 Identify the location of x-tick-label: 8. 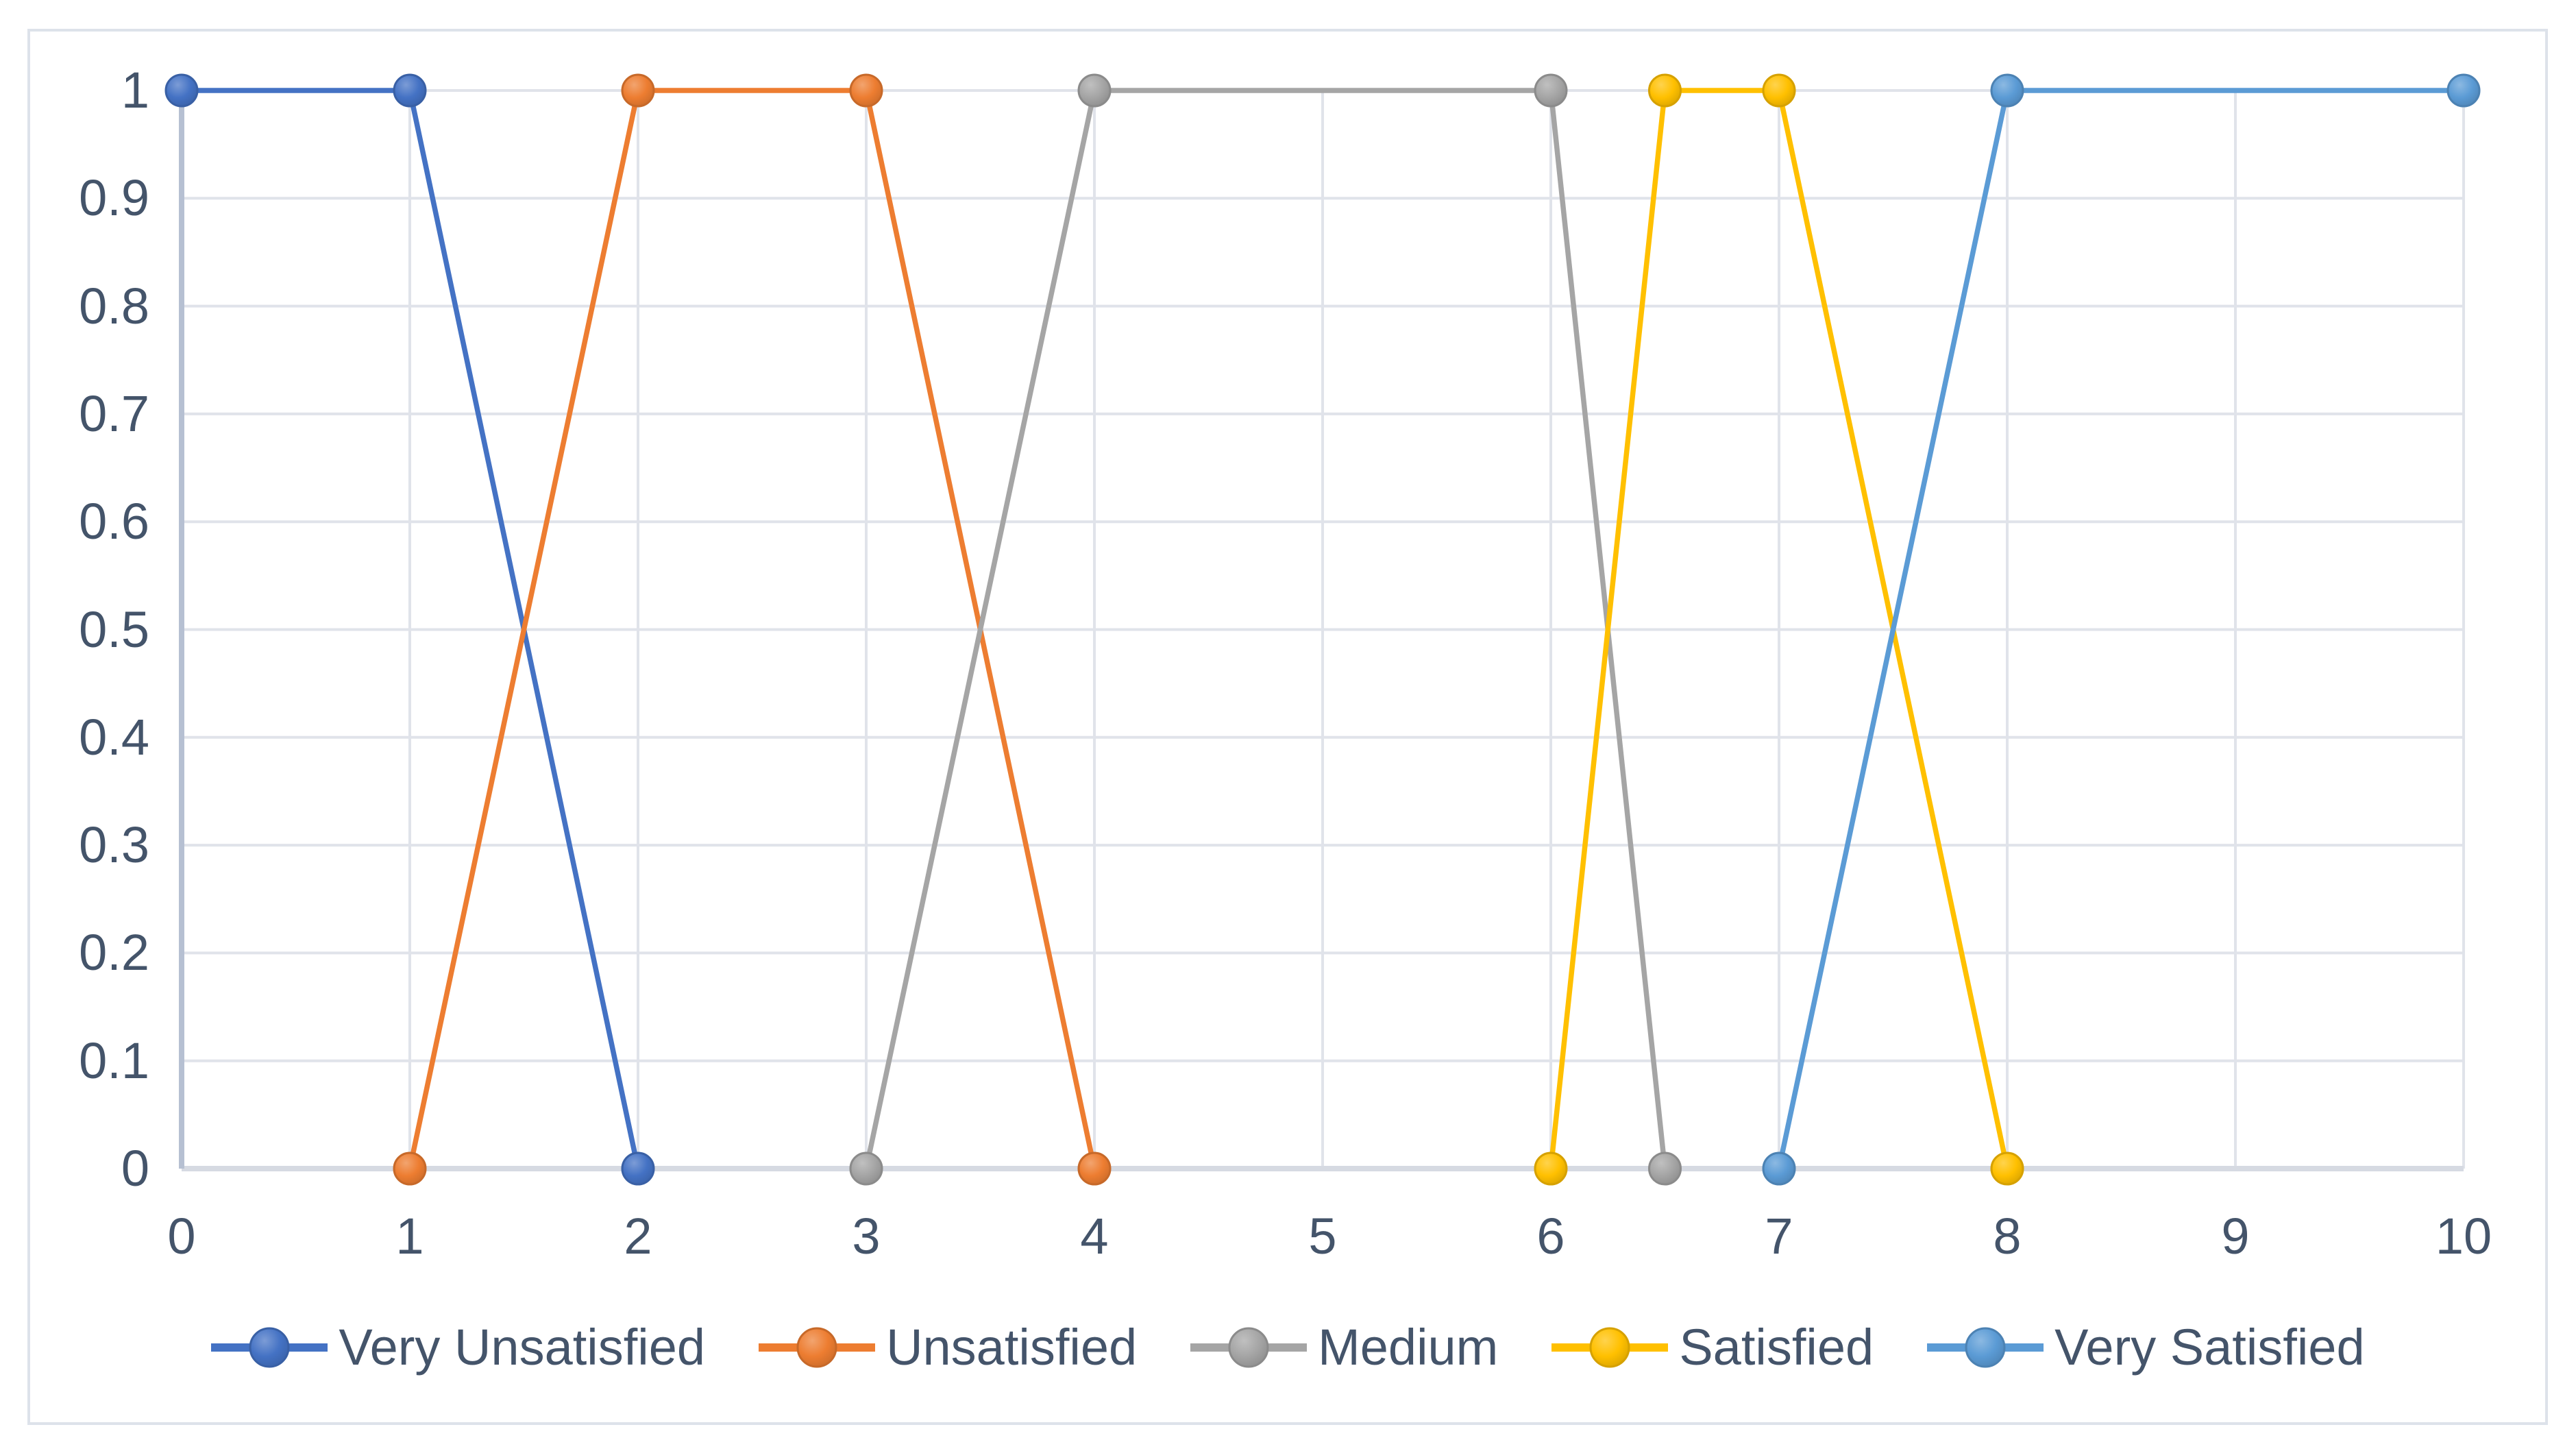
(2008, 1236).